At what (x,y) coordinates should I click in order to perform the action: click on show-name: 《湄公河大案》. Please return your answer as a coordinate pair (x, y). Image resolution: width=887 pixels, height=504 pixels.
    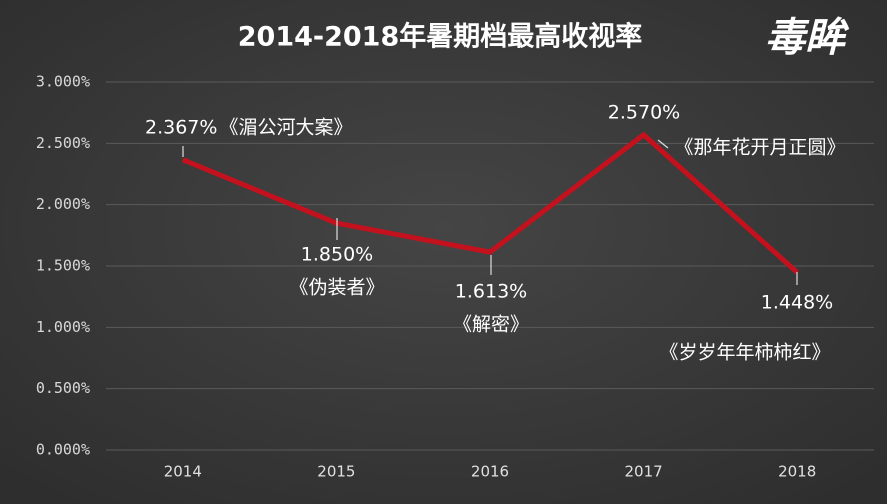
    Looking at the image, I should click on (285, 128).